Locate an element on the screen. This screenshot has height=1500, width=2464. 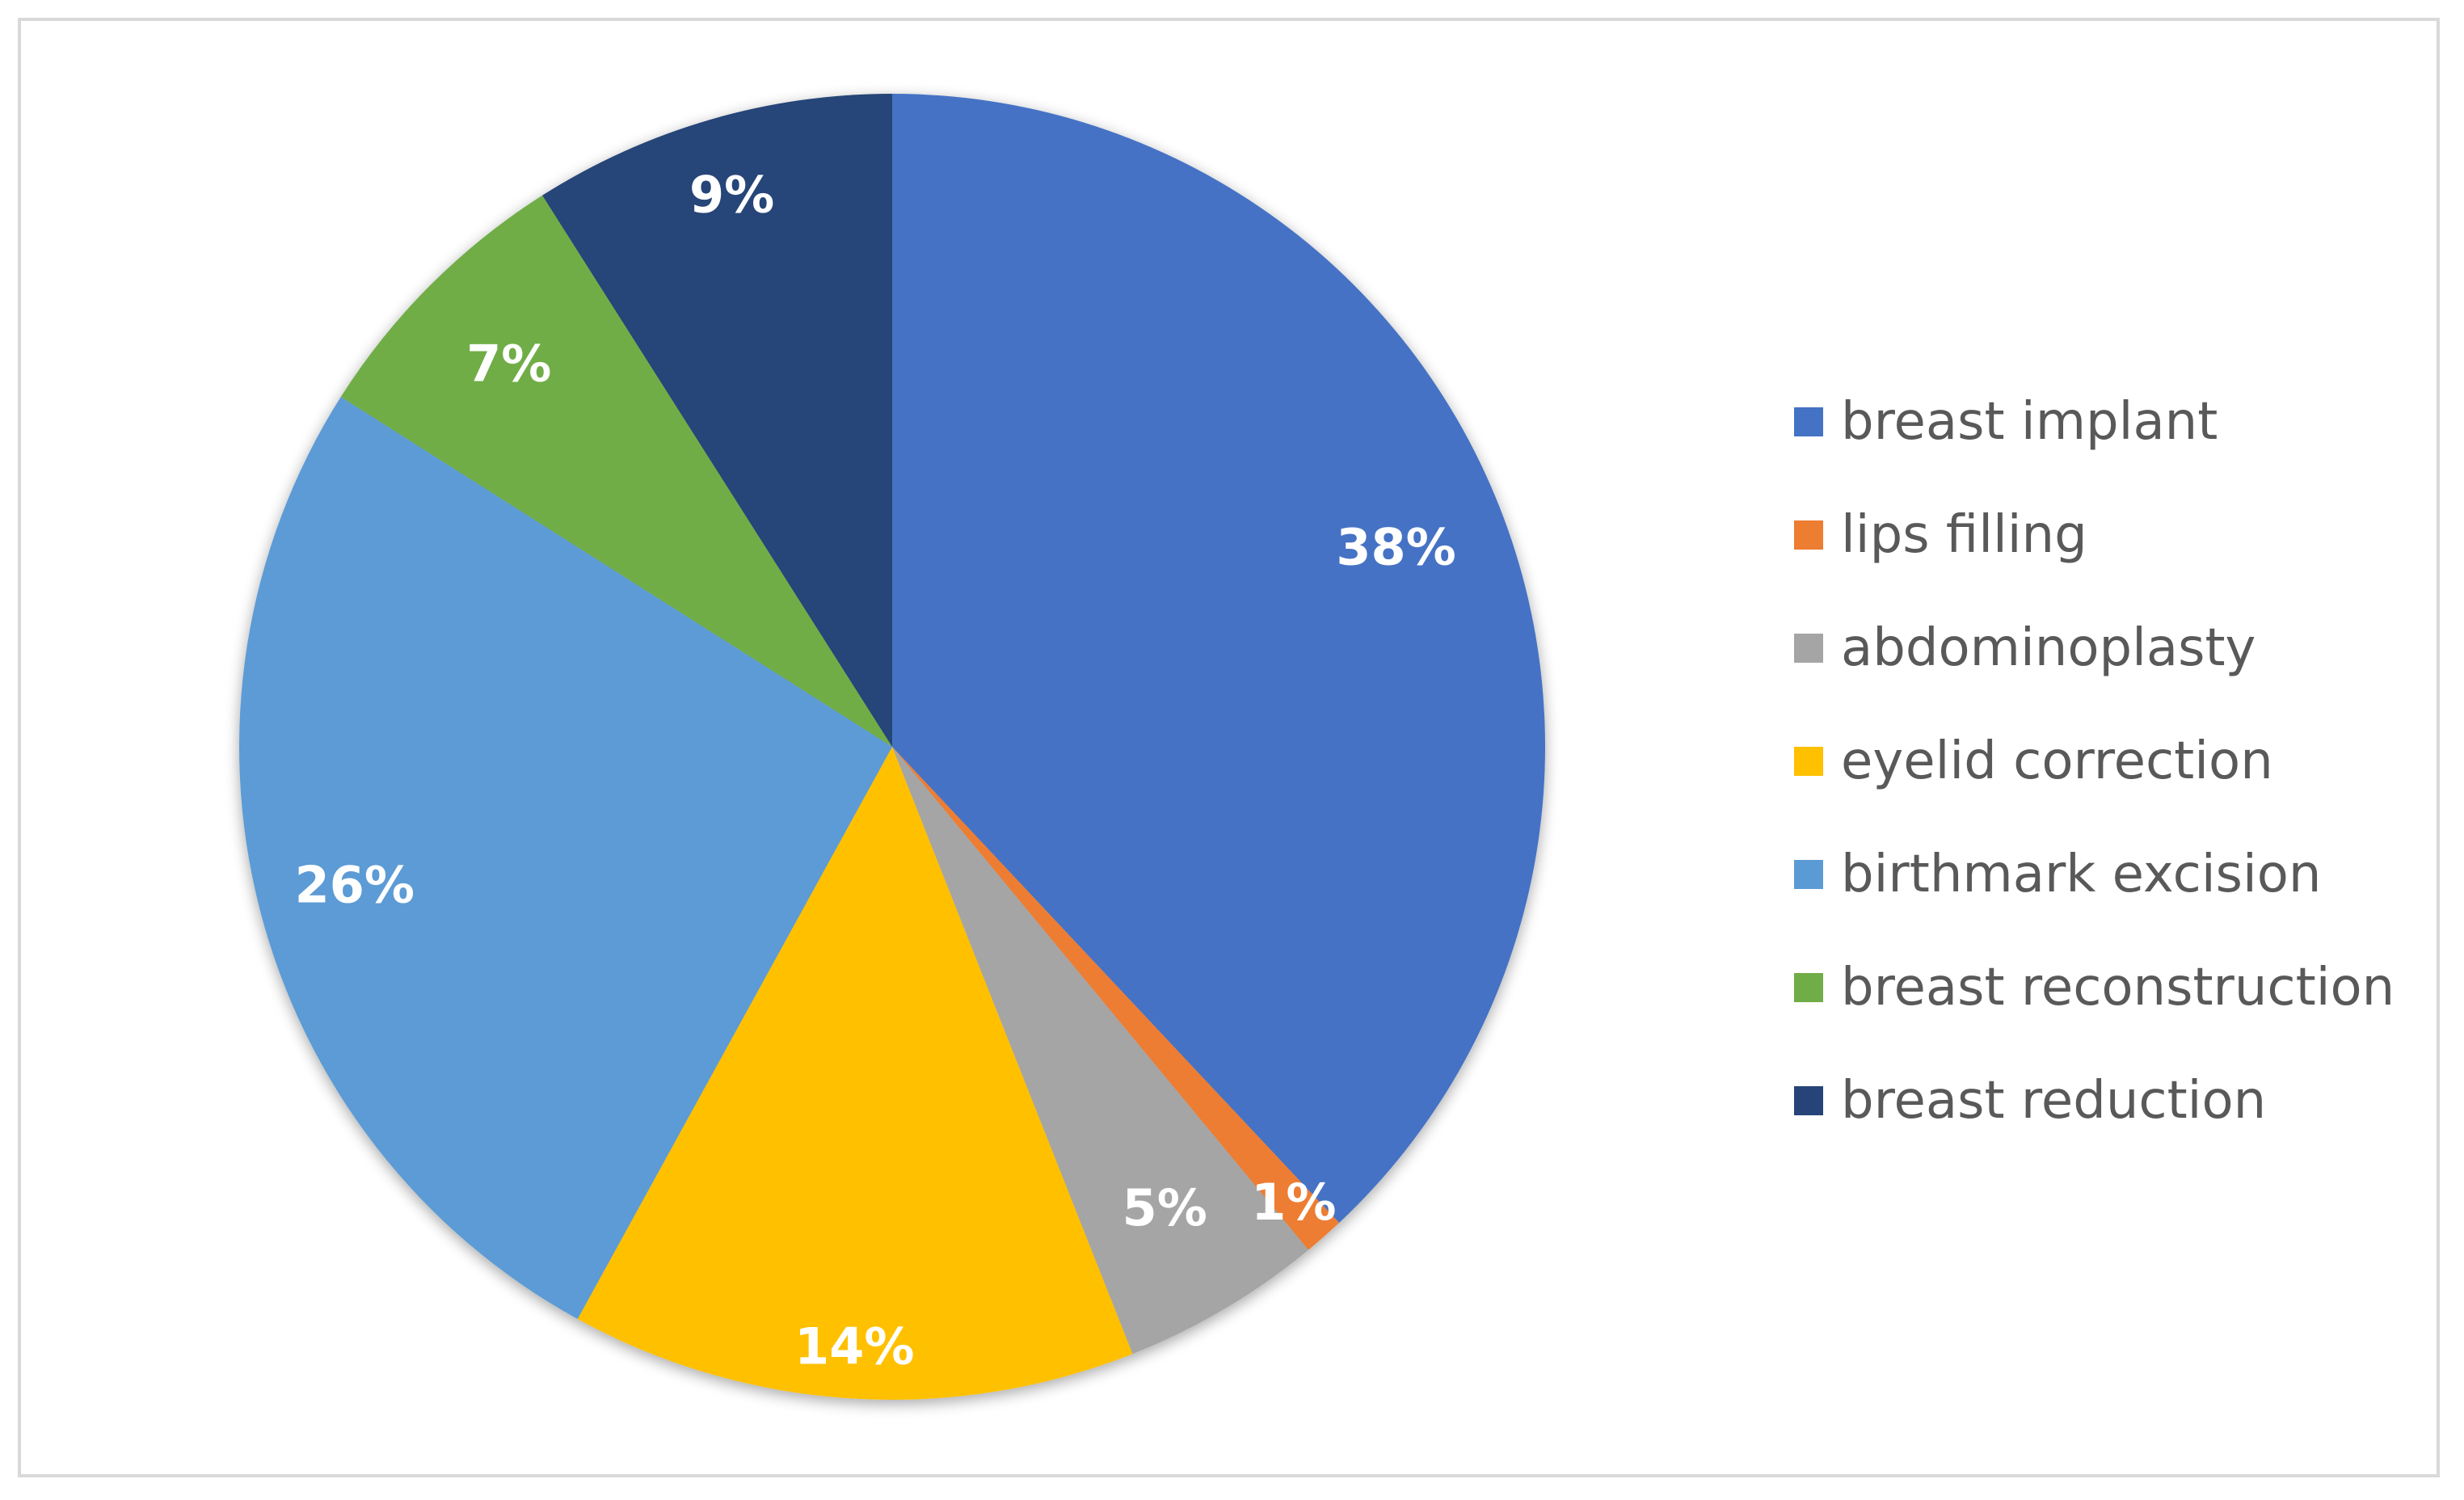
data-label-breast-reconstruction: 7% is located at coordinates (509, 363).